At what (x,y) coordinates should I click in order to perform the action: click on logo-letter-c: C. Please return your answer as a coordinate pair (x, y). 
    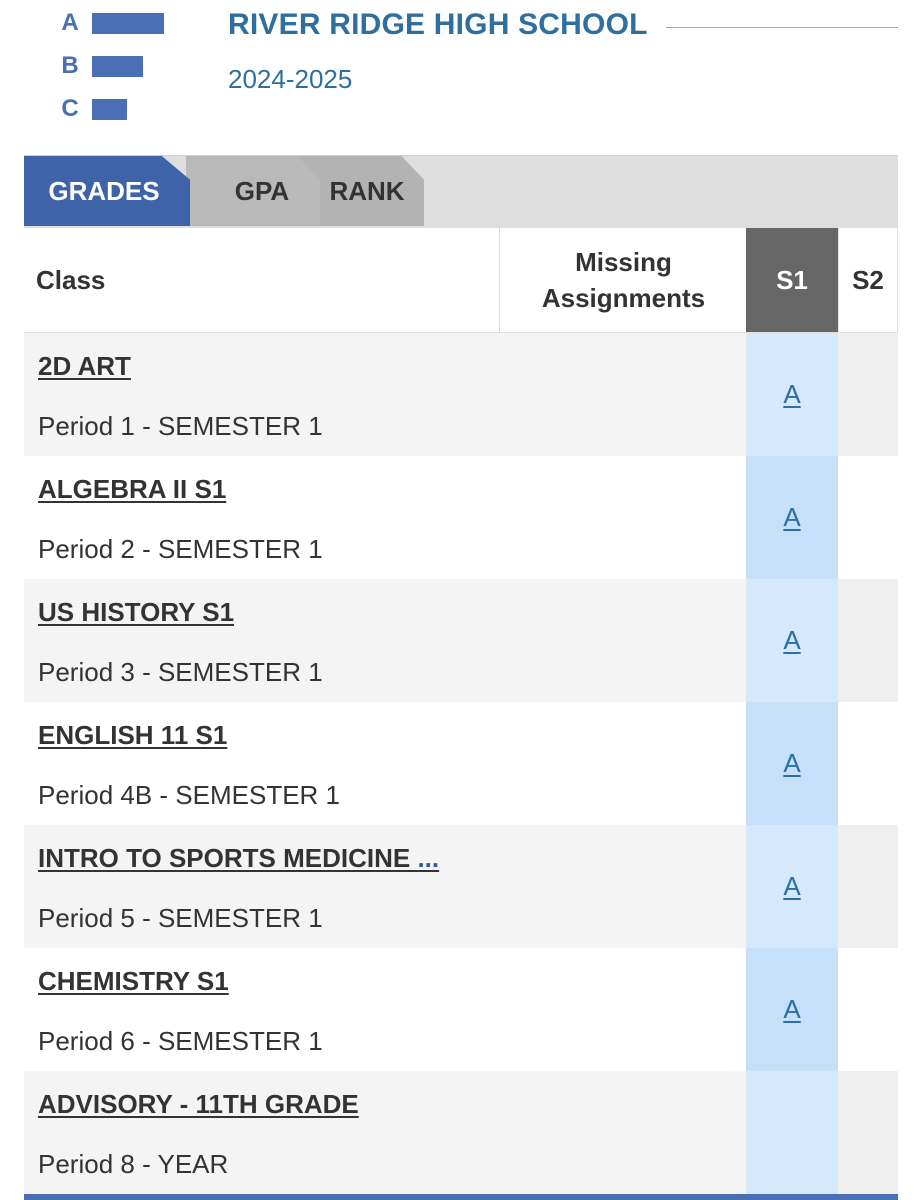
    Looking at the image, I should click on (70, 108).